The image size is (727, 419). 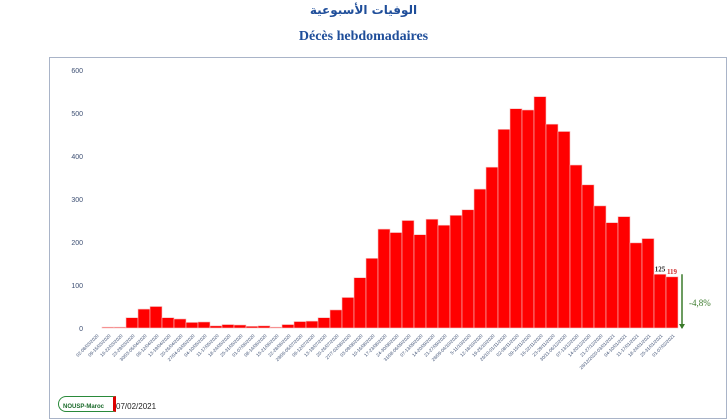 I want to click on y-tick-label: 200, so click(x=77, y=243).